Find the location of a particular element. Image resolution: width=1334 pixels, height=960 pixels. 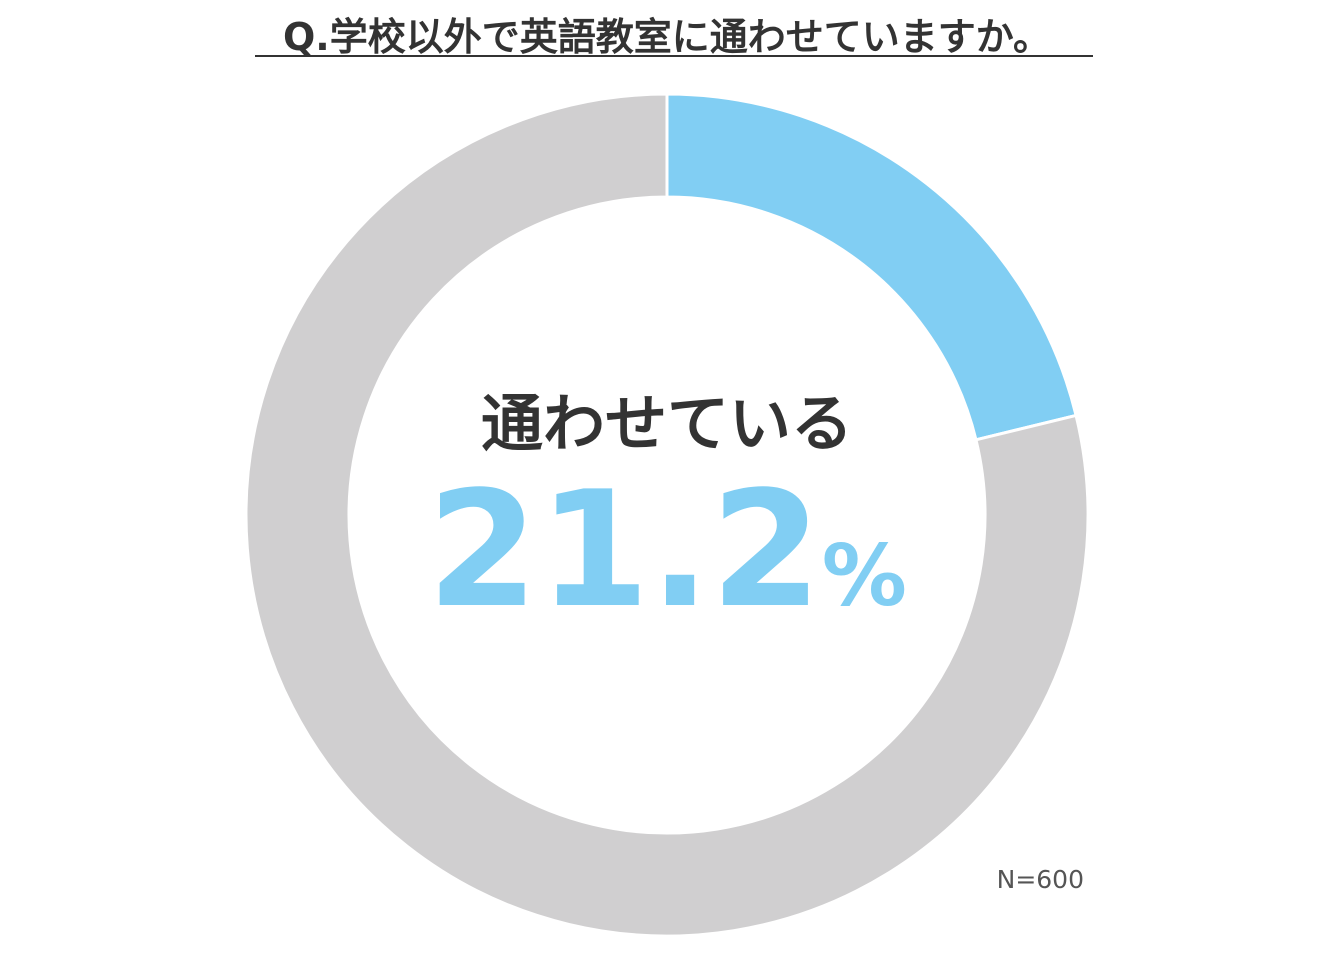

sample-size-note: N=600 is located at coordinates (1040, 879).